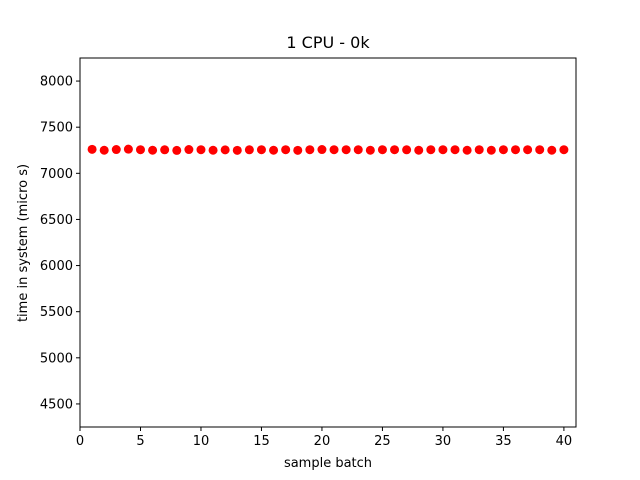  Describe the element at coordinates (56, 266) in the screenshot. I see `y-tick-label: 6000` at that location.